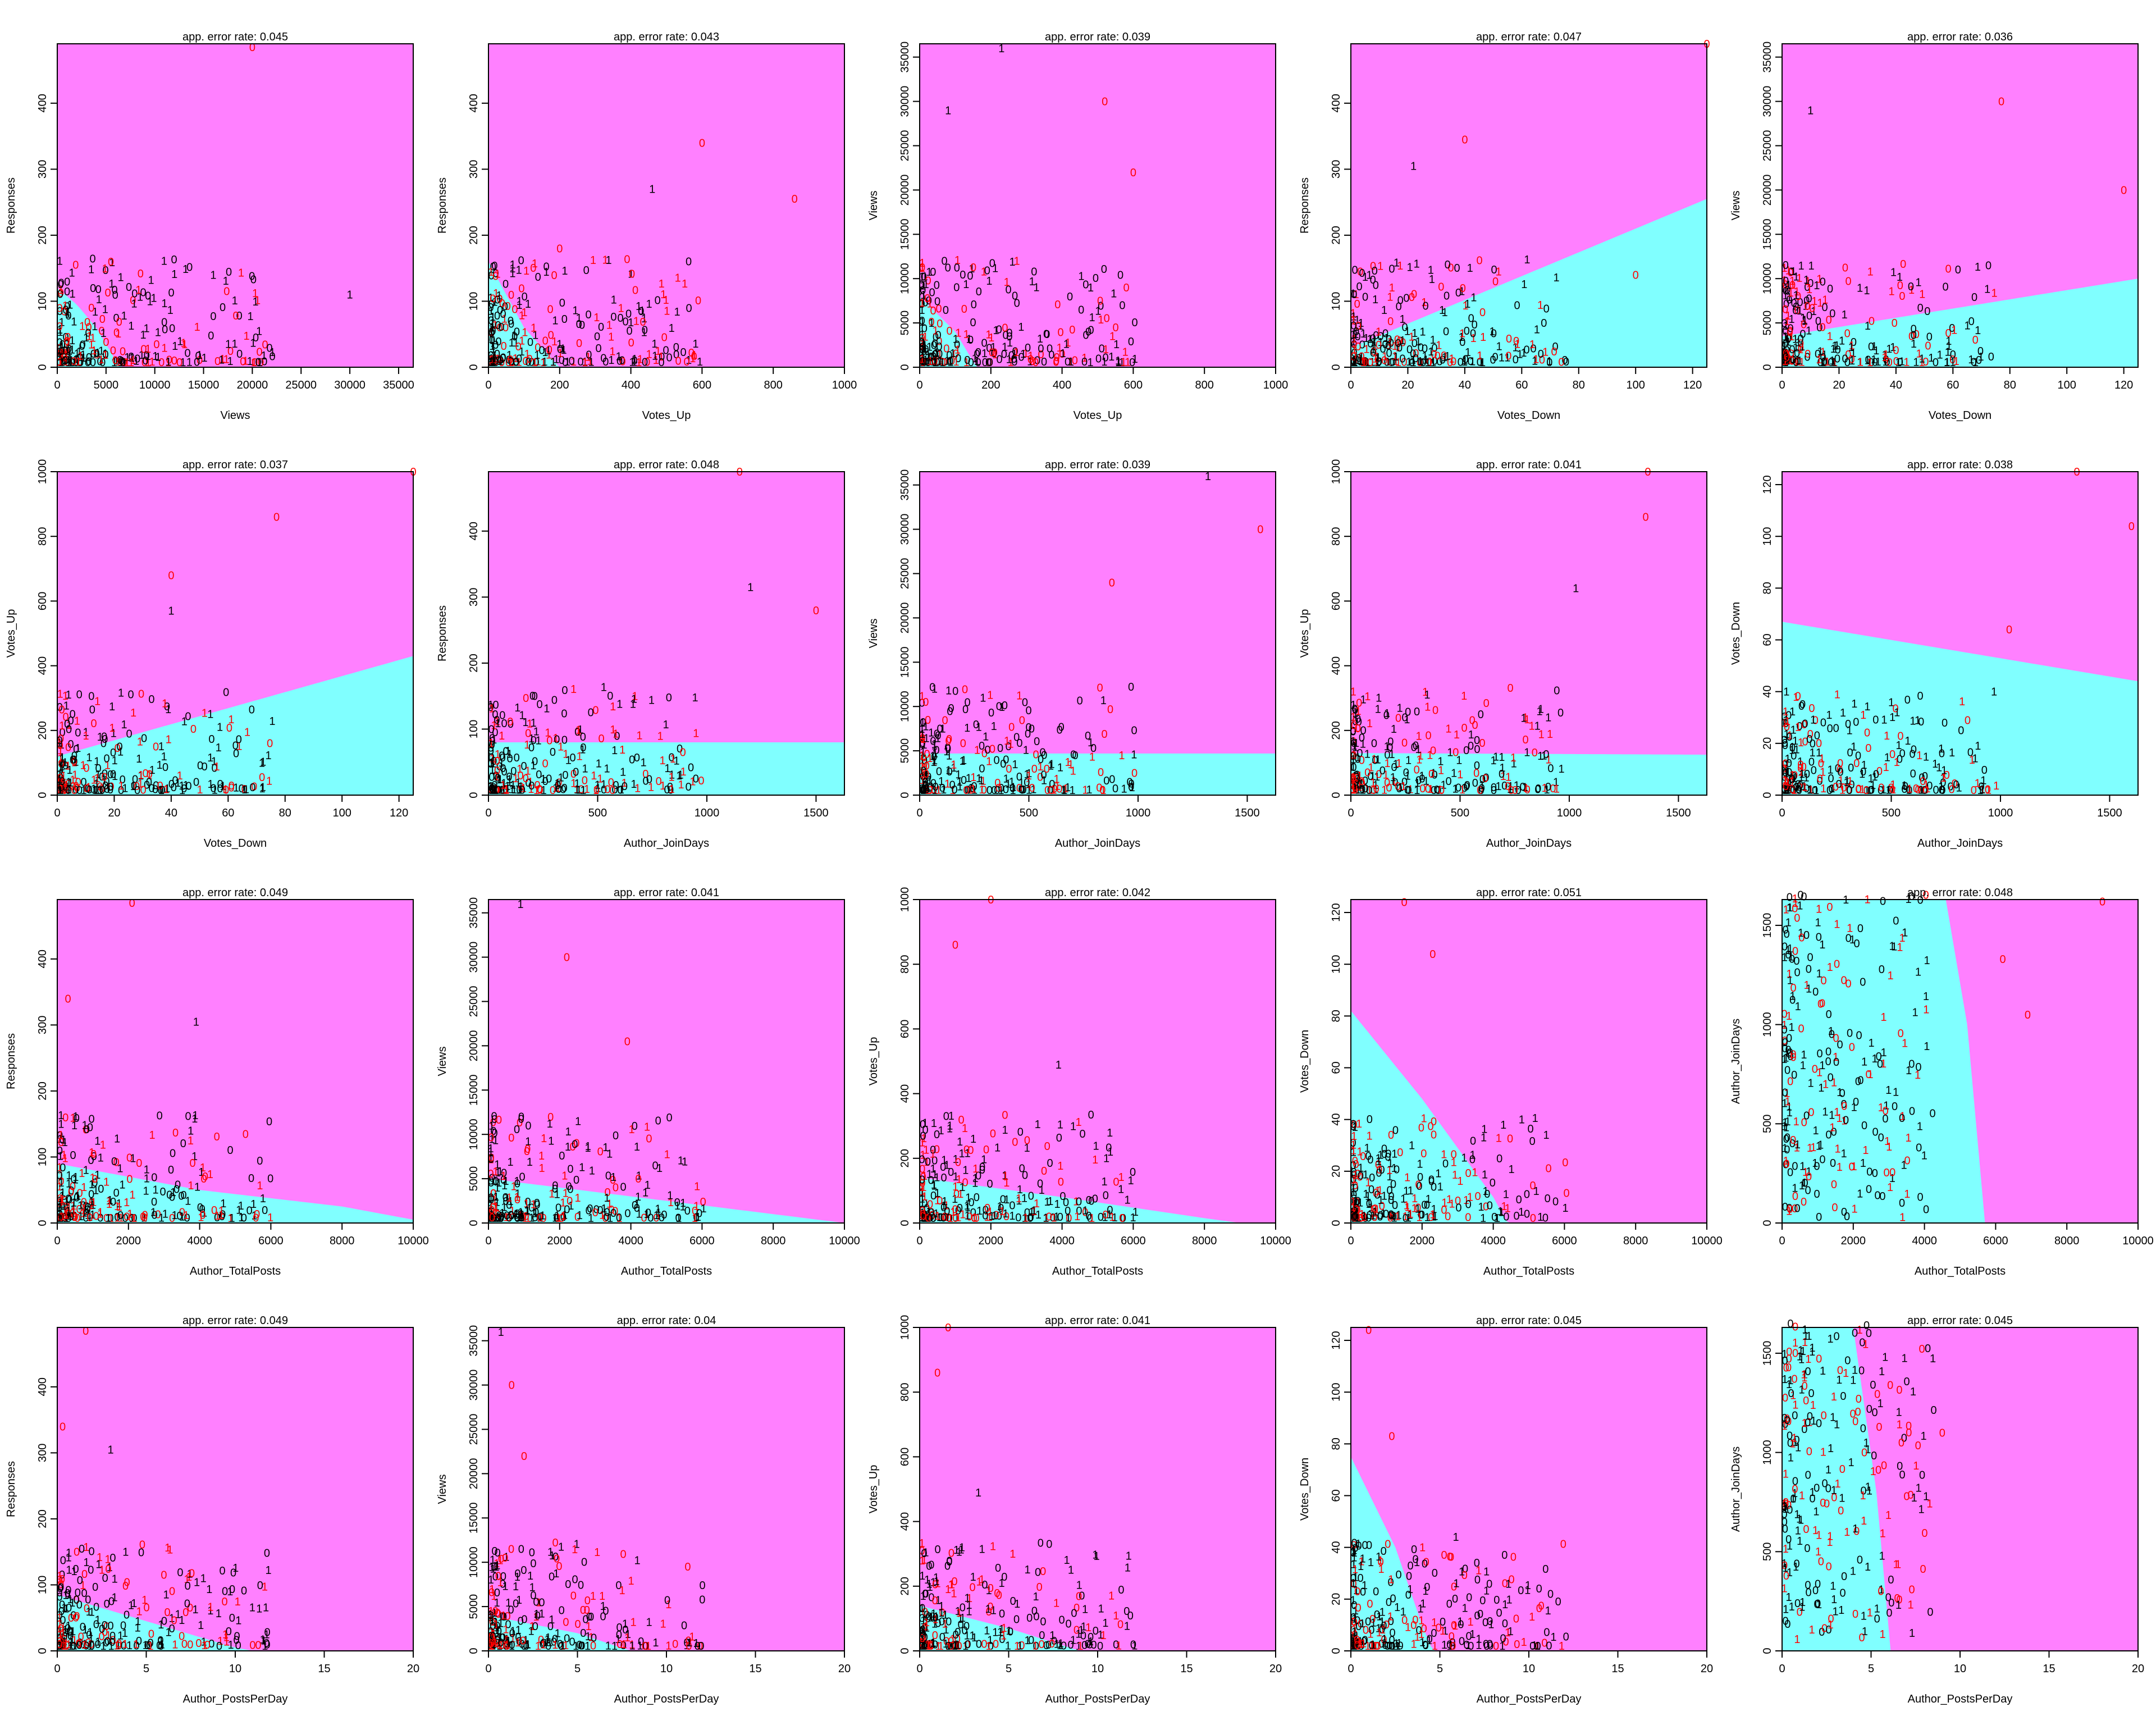 The width and height of the screenshot is (2156, 1725). Describe the element at coordinates (905, 1521) in the screenshot. I see `y-tick-label: 400` at that location.